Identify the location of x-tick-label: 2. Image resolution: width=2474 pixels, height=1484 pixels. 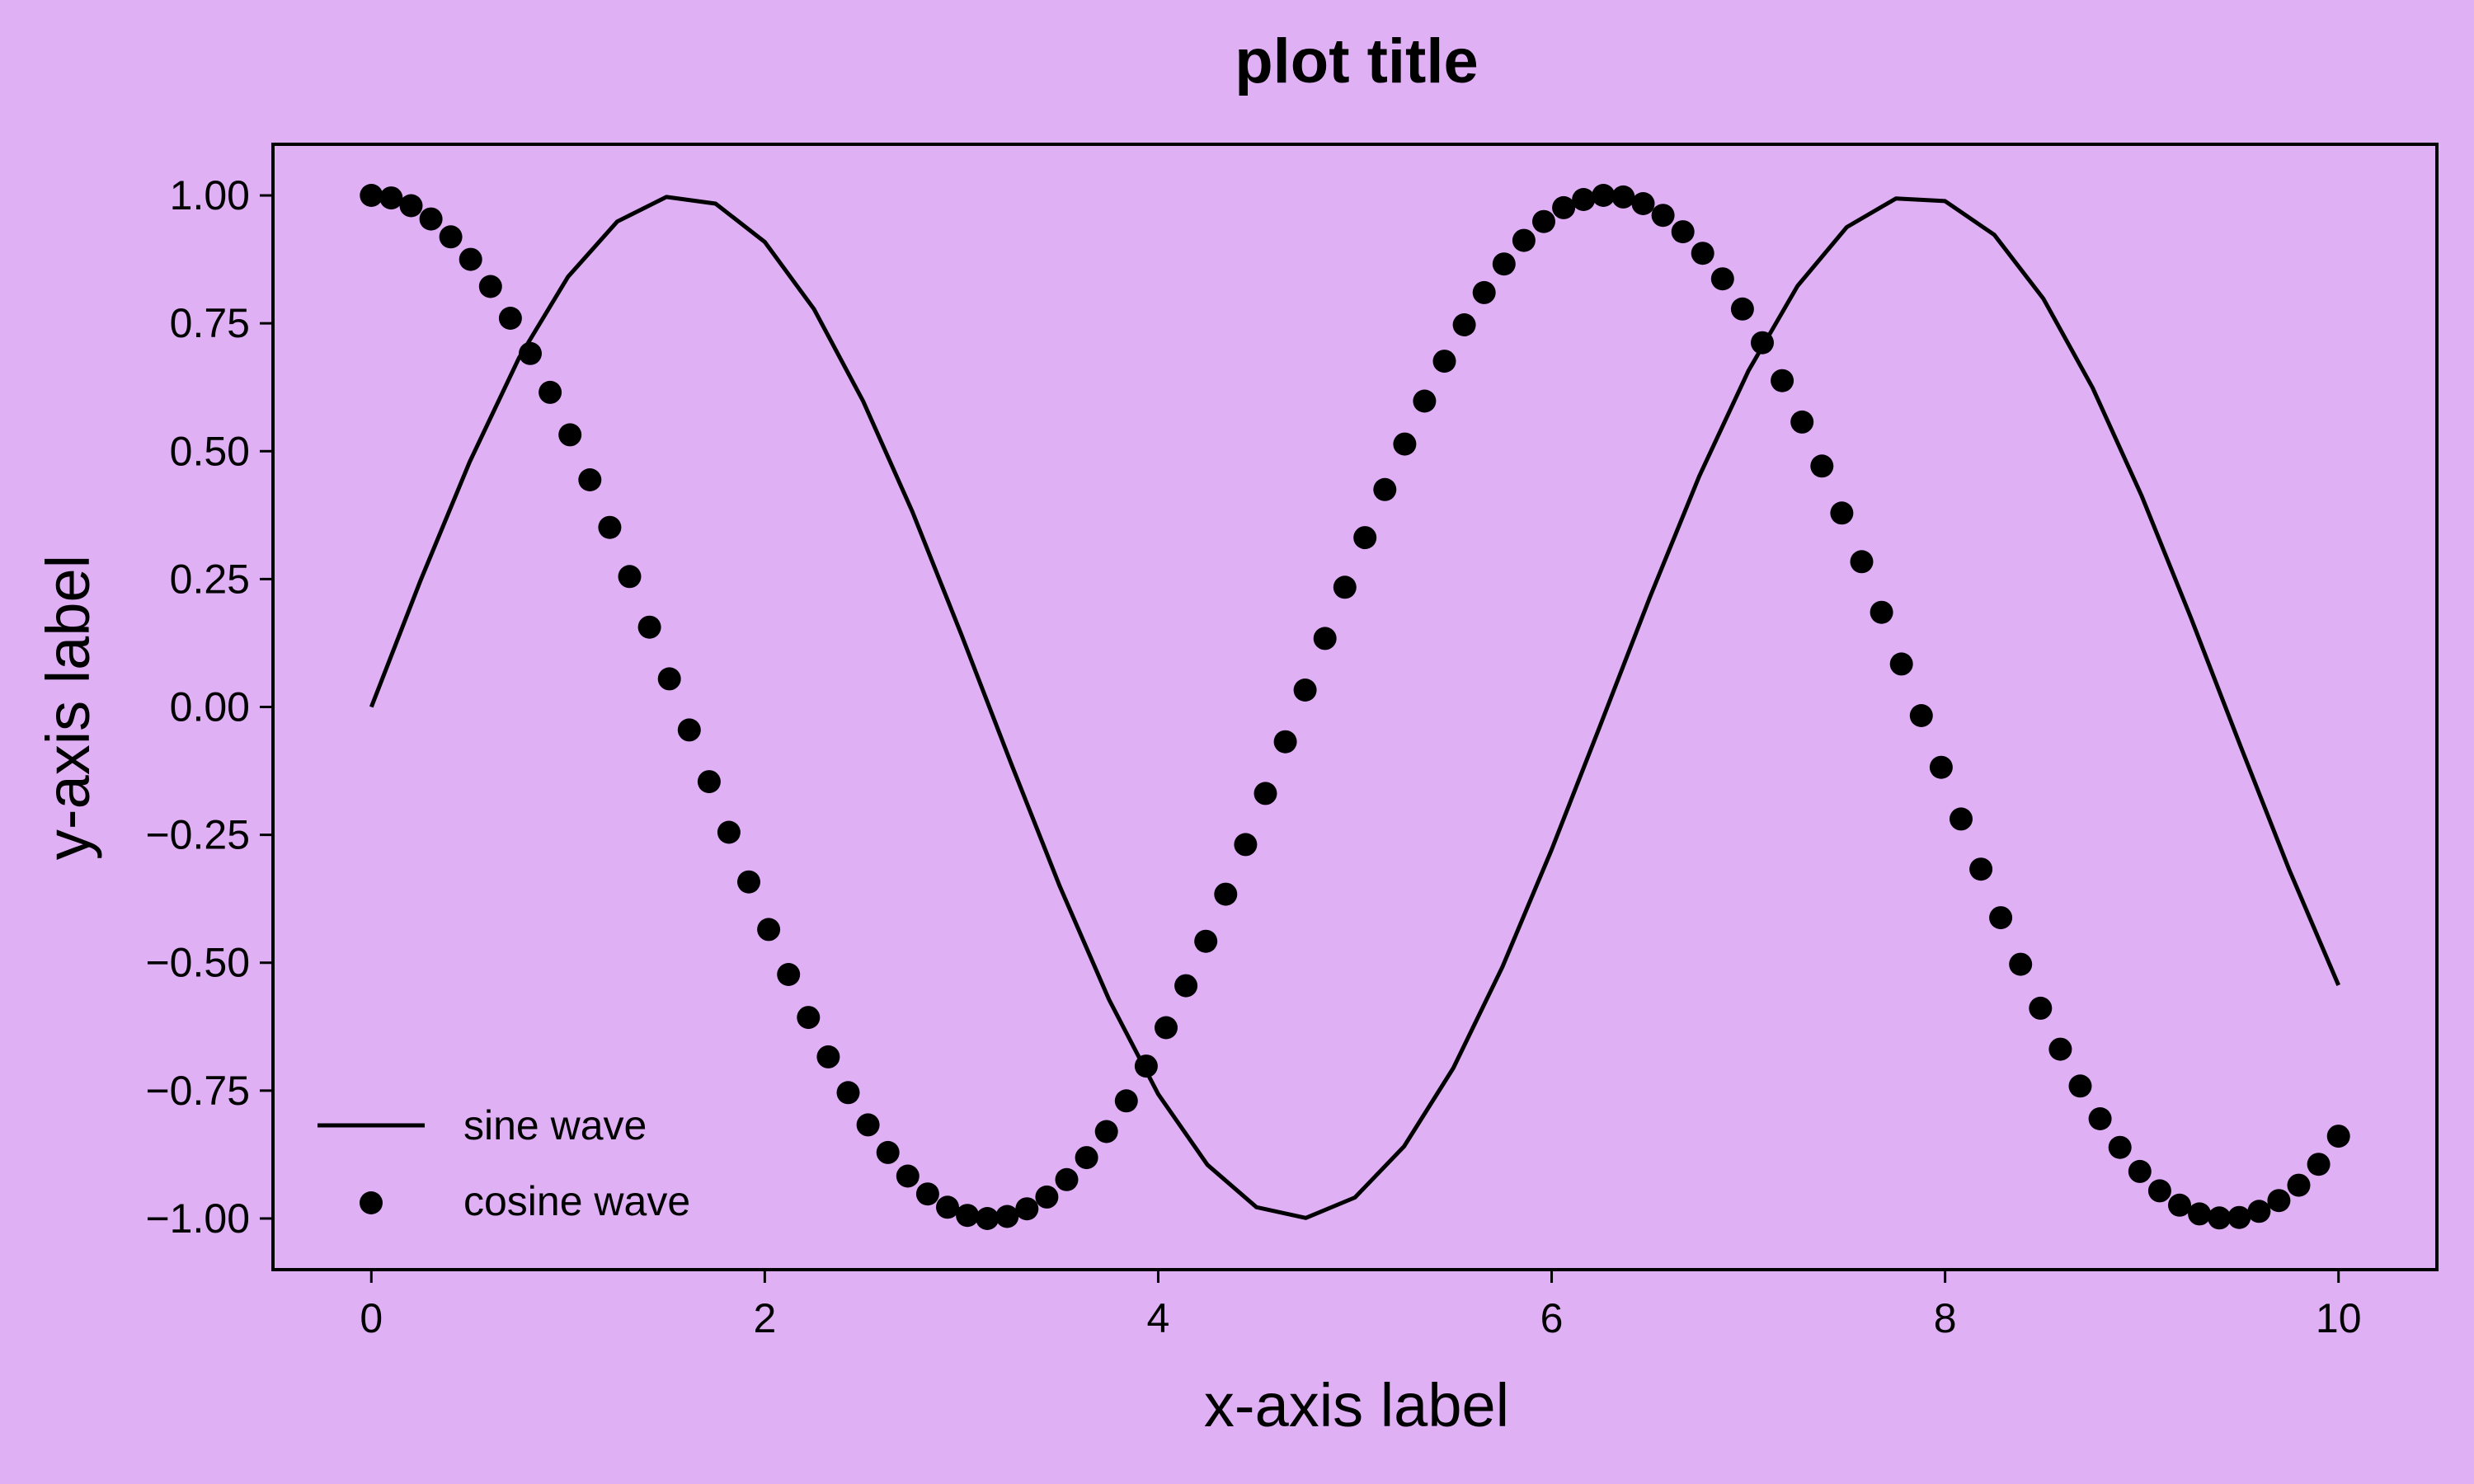
(764, 1318).